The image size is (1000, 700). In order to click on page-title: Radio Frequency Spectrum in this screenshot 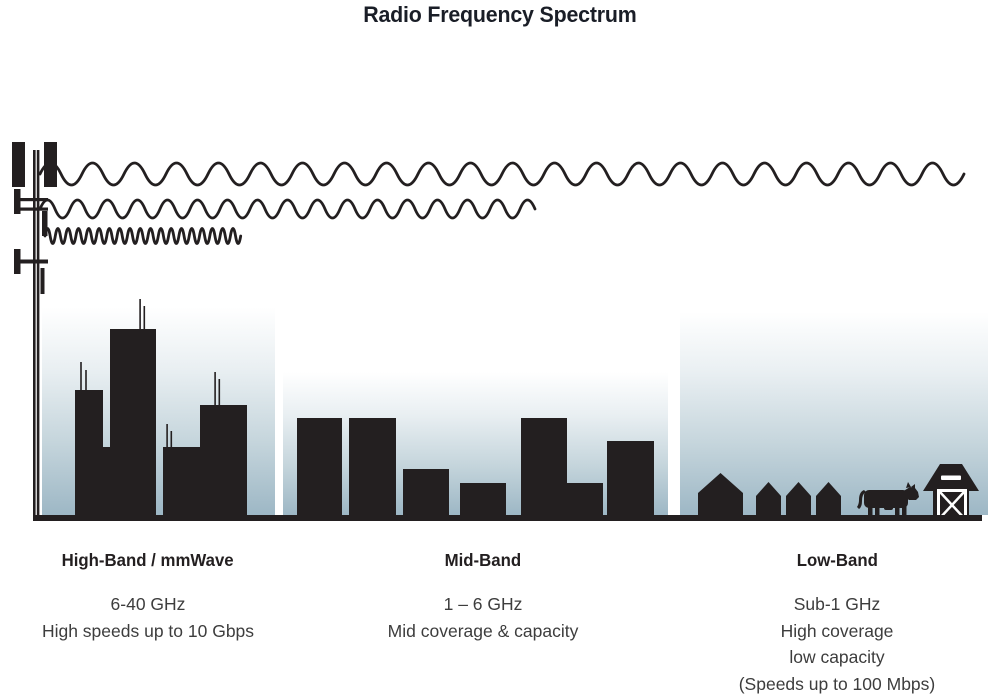, I will do `click(500, 15)`.